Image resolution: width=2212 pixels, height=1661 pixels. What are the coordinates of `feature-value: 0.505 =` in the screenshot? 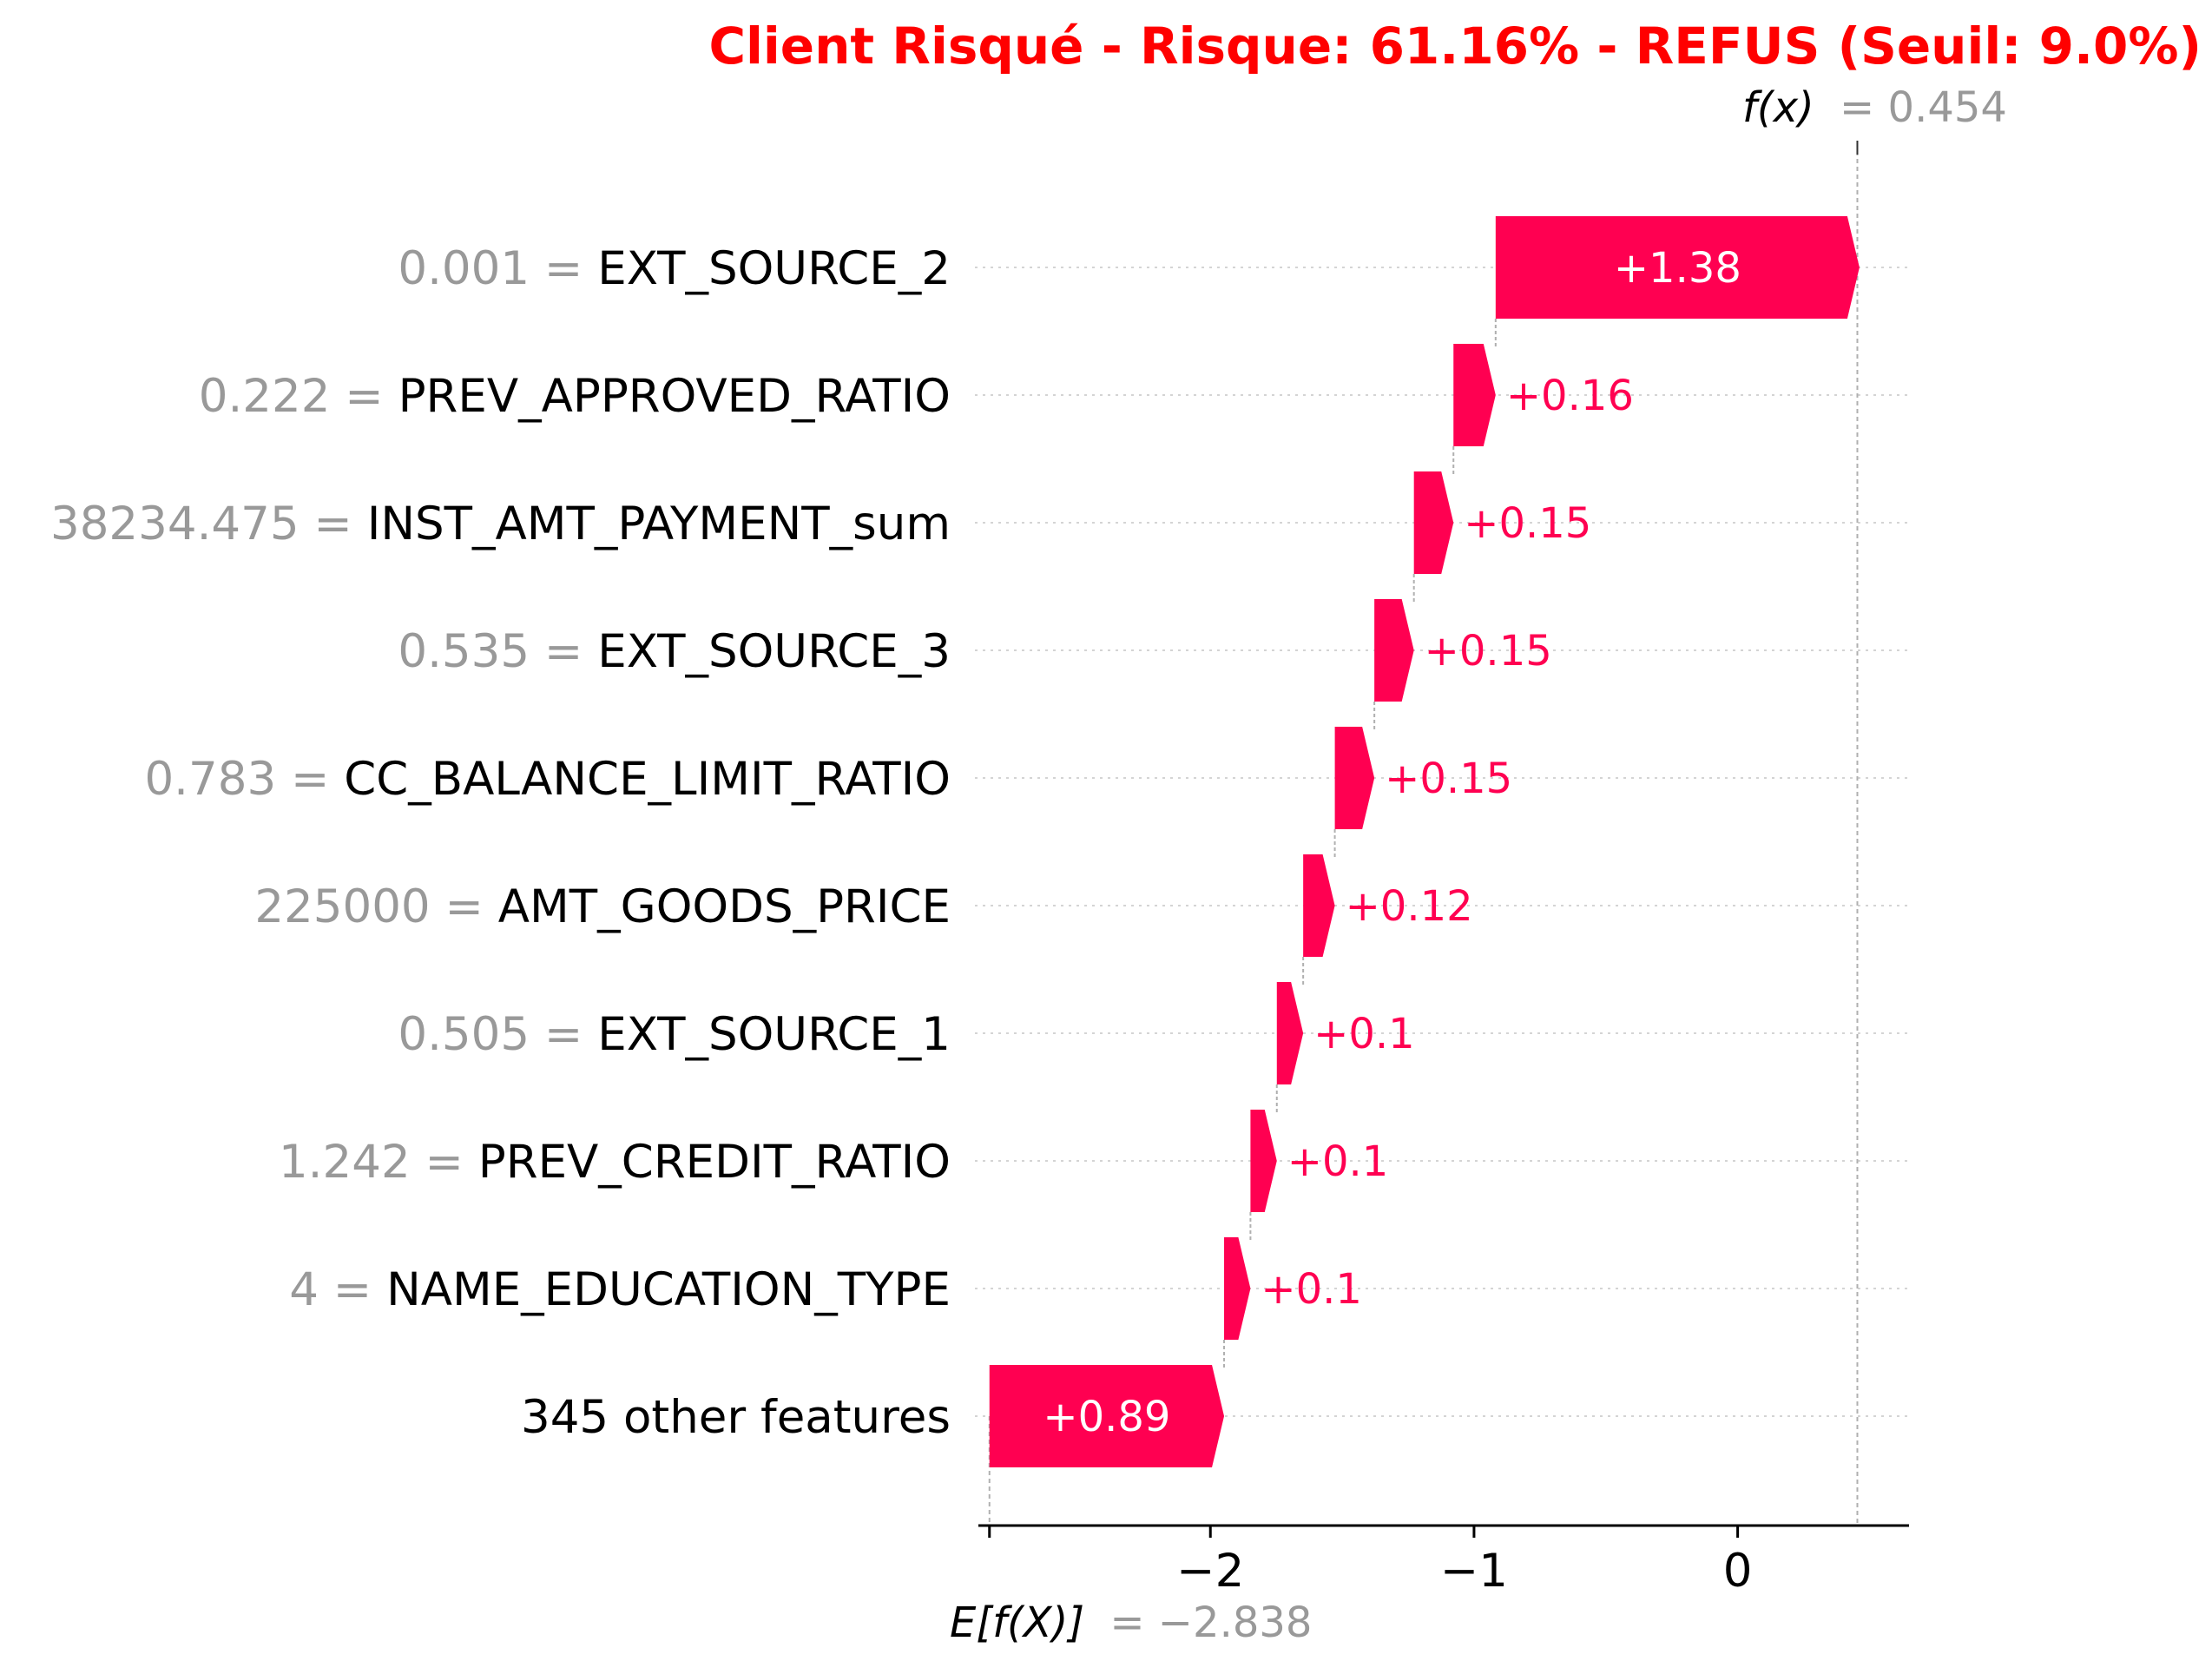 It's located at (497, 1034).